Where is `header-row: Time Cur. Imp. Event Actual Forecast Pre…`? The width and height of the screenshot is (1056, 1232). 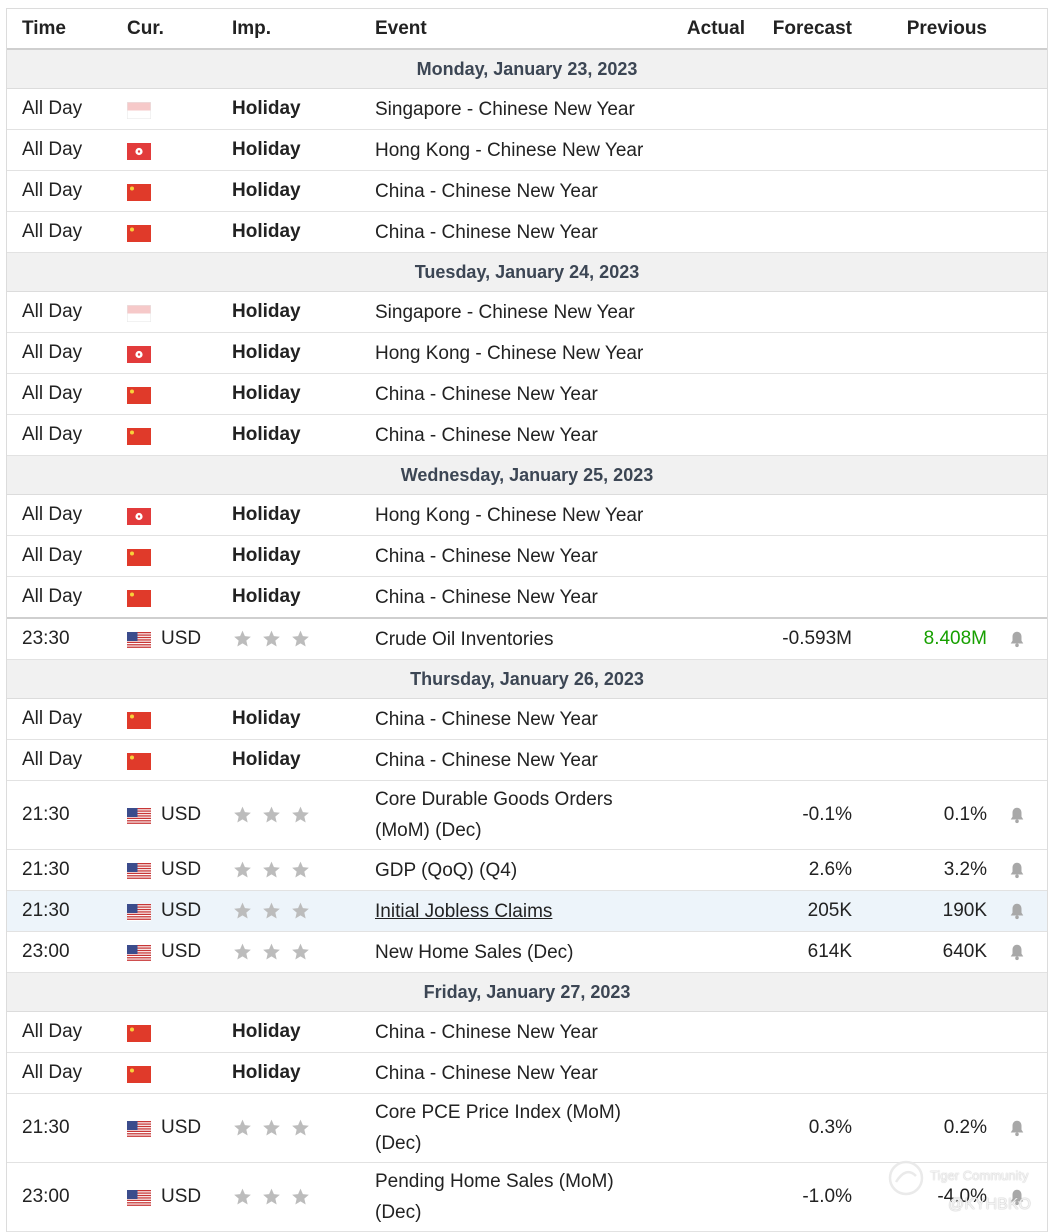
header-row: Time Cur. Imp. Event Actual Forecast Pre… is located at coordinates (527, 29).